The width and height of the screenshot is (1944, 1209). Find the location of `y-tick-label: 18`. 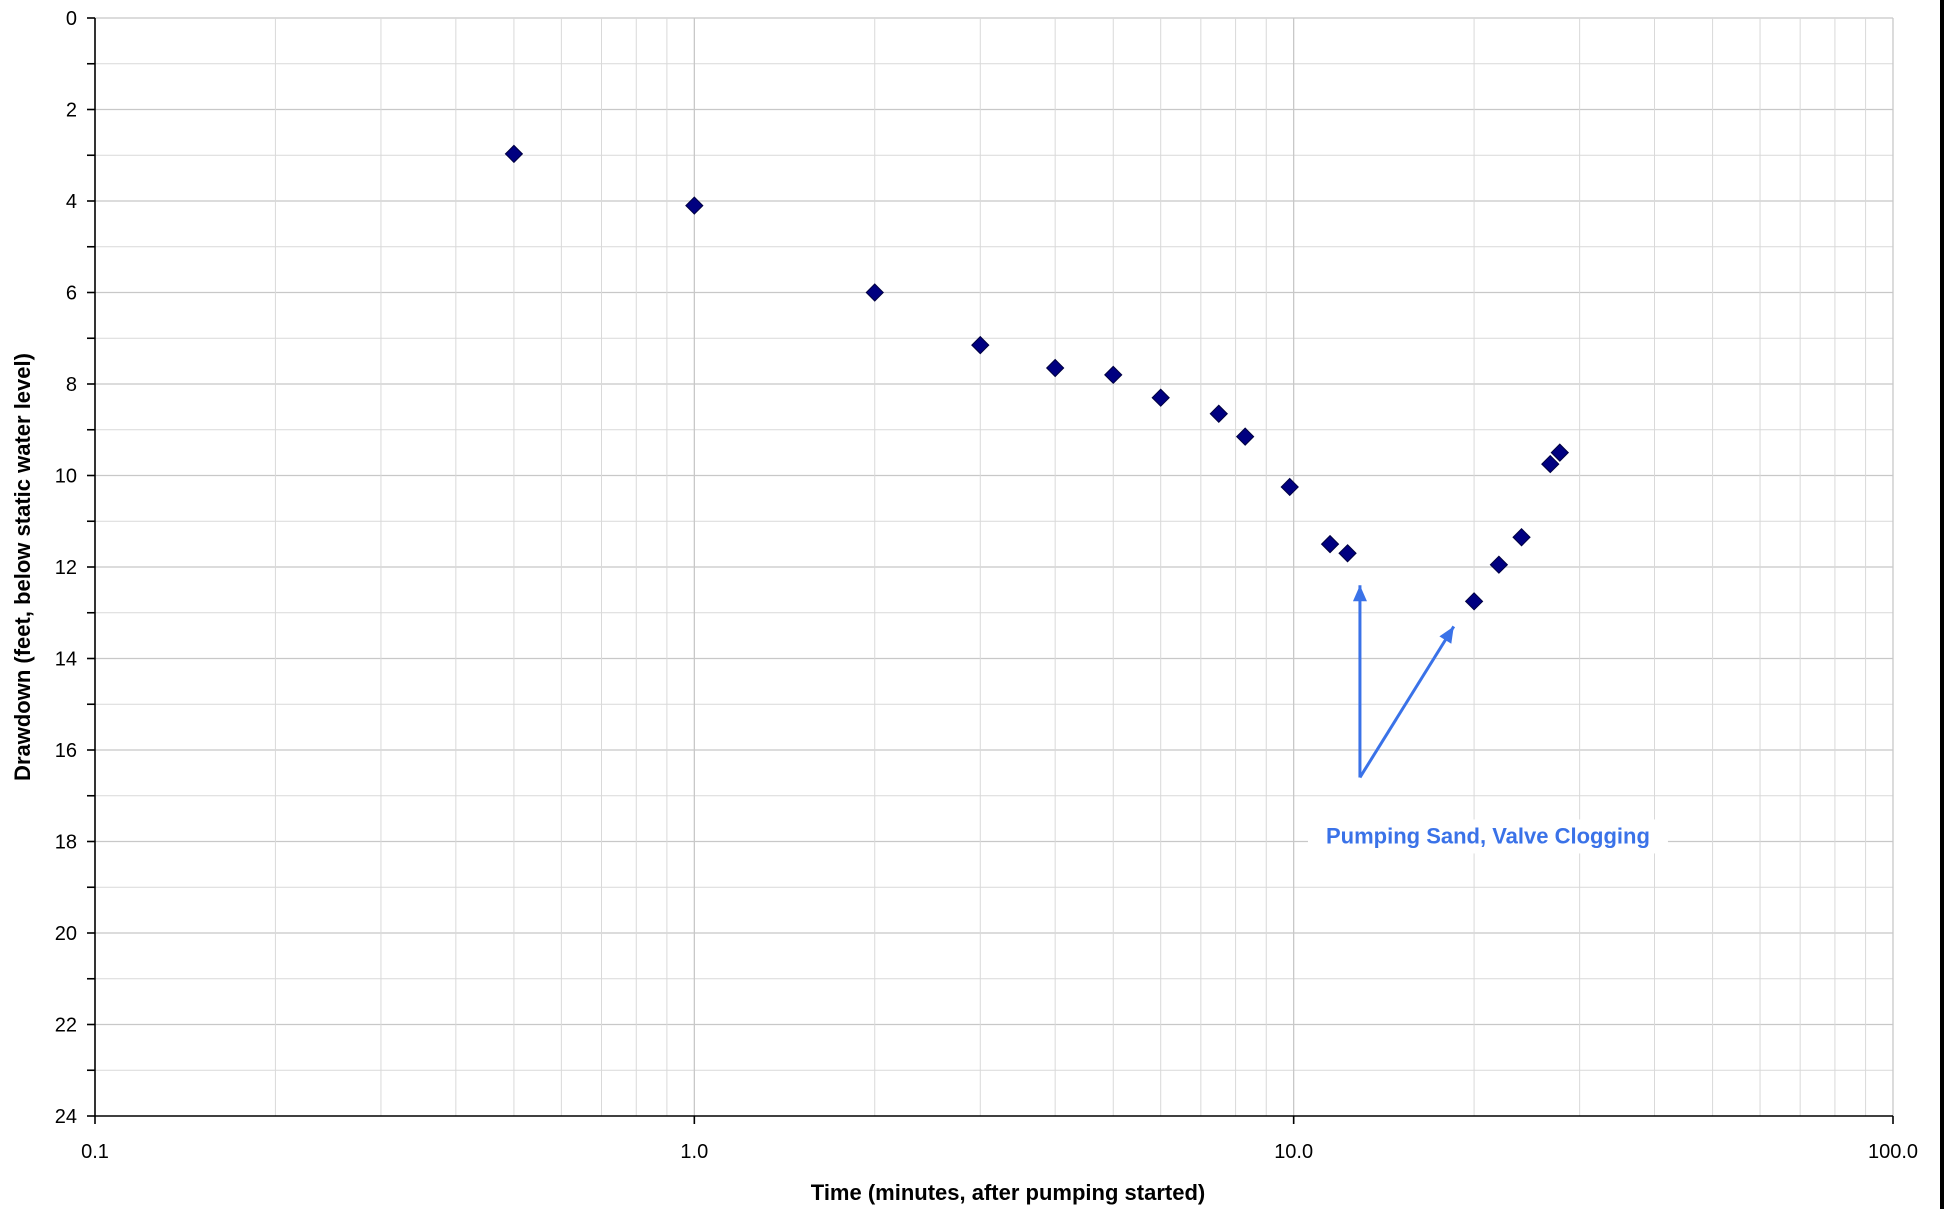

y-tick-label: 18 is located at coordinates (66, 843).